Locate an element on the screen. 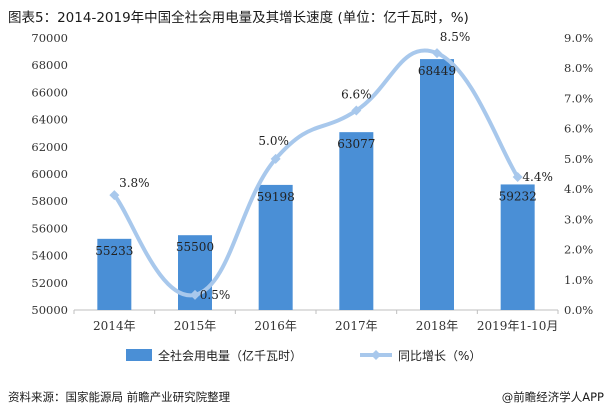 Image resolution: width=612 pixels, height=413 pixels. y-right-tick-label: 4.0% is located at coordinates (578, 189).